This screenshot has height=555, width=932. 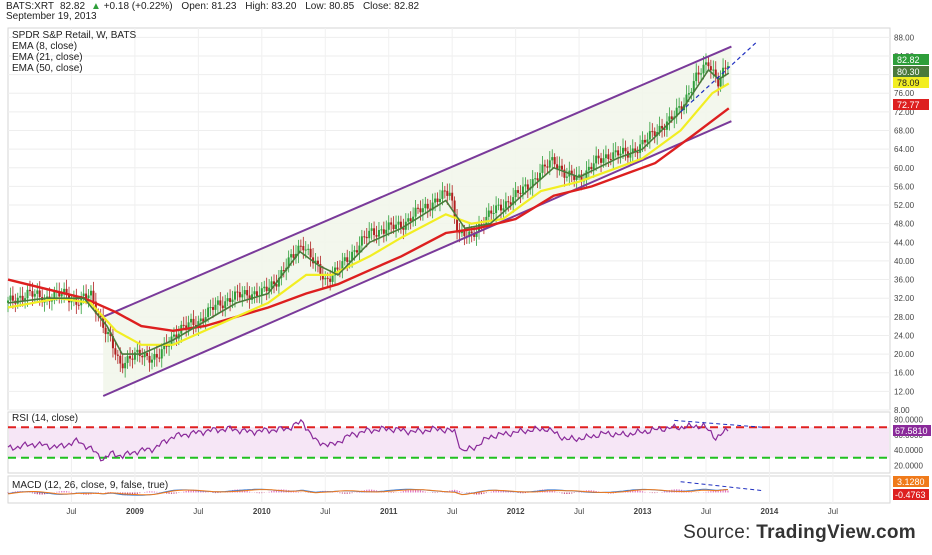 I want to click on x-tick-label: 2012, so click(x=516, y=511).